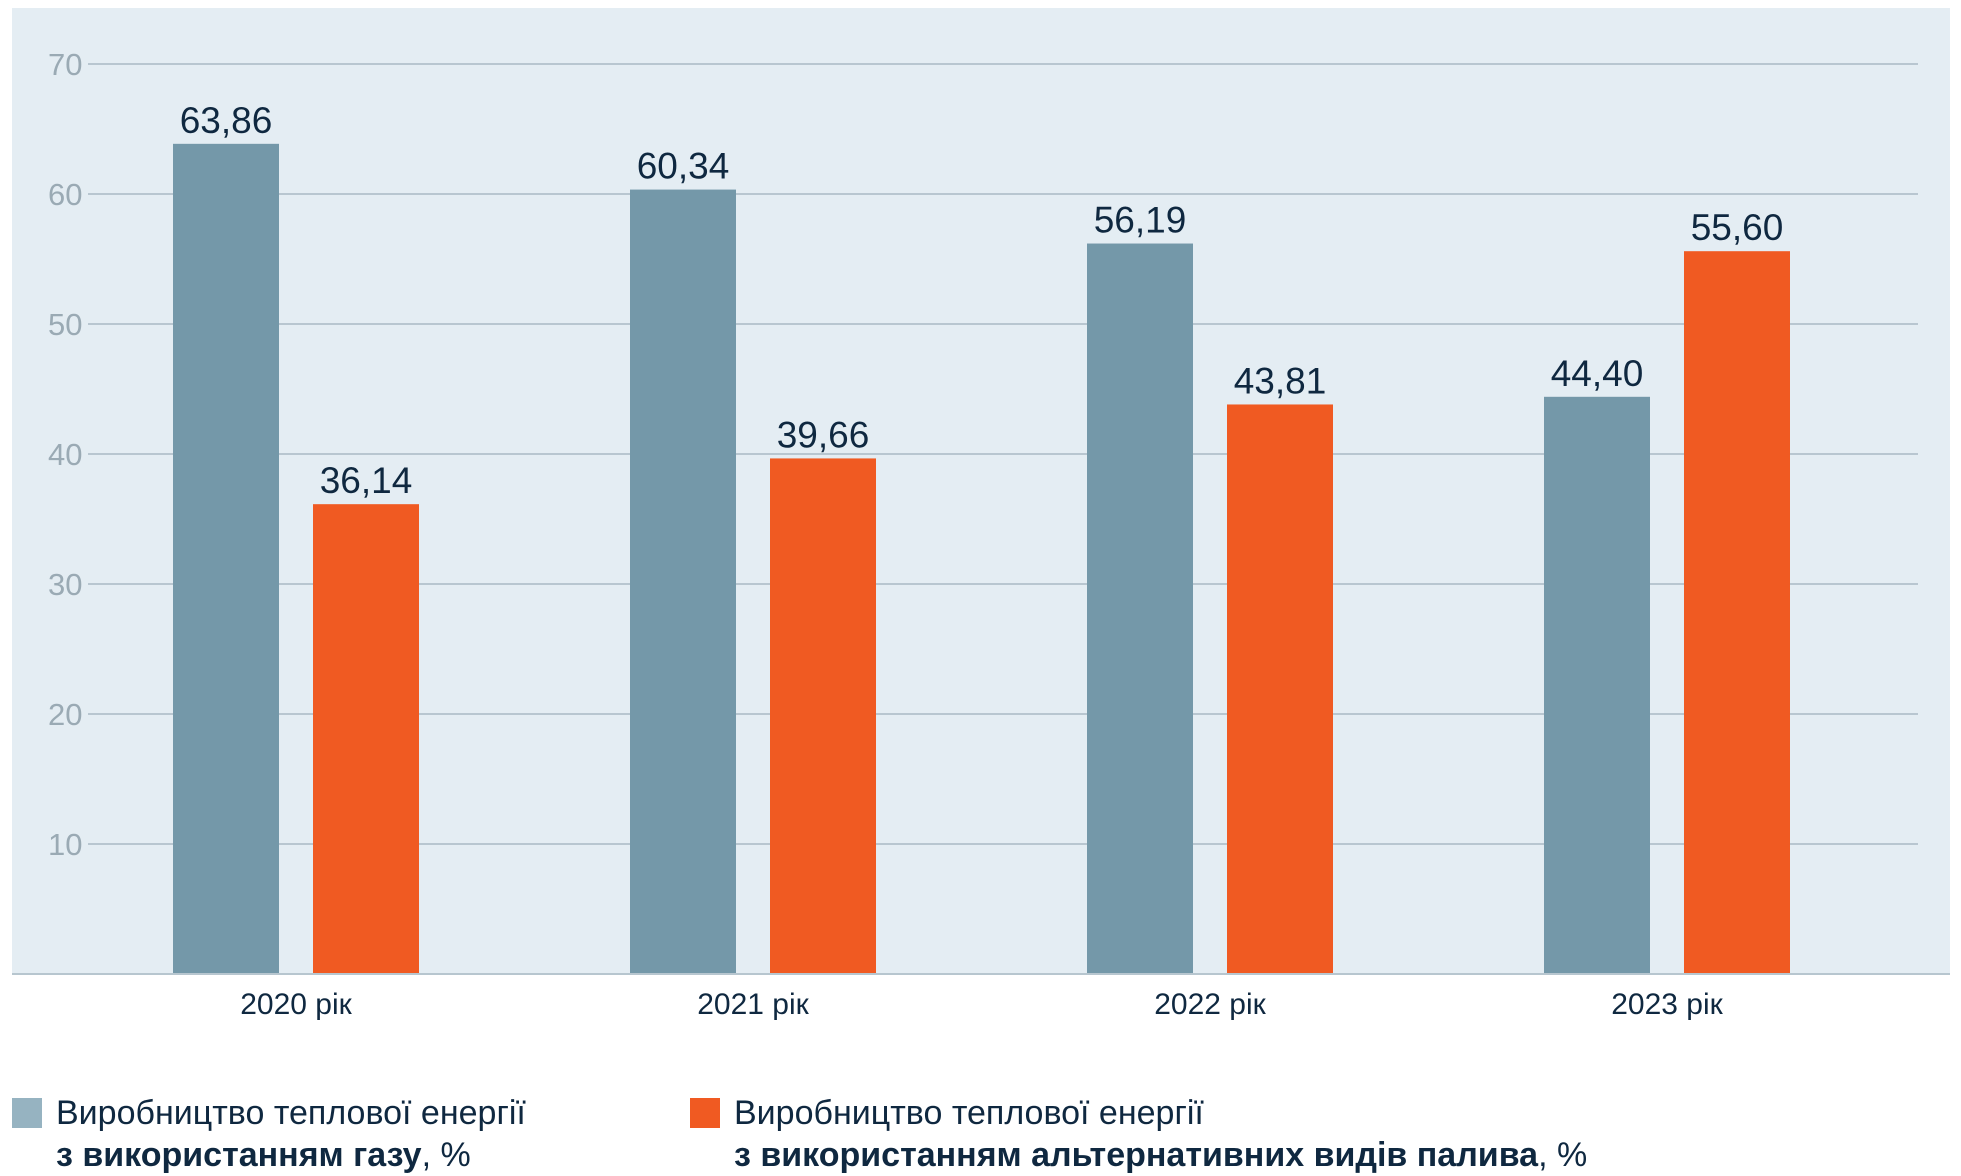 This screenshot has width=1961, height=1176. What do you see at coordinates (446, 1155) in the screenshot?
I see `legend-gas-suffix: , %` at bounding box center [446, 1155].